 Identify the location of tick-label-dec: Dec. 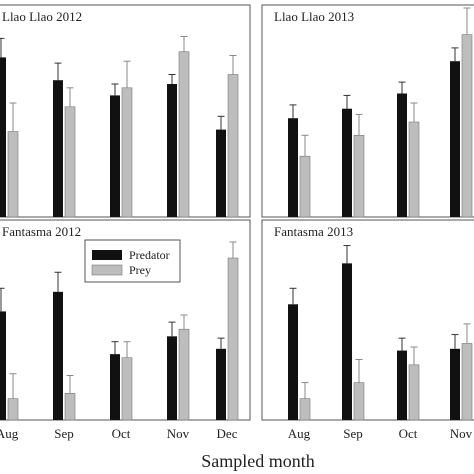
(227, 433).